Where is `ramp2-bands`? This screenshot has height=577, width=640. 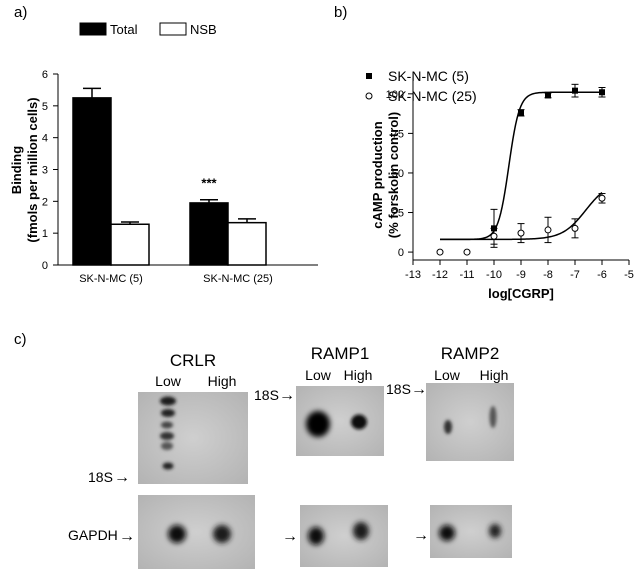 ramp2-bands is located at coordinates (470, 420).